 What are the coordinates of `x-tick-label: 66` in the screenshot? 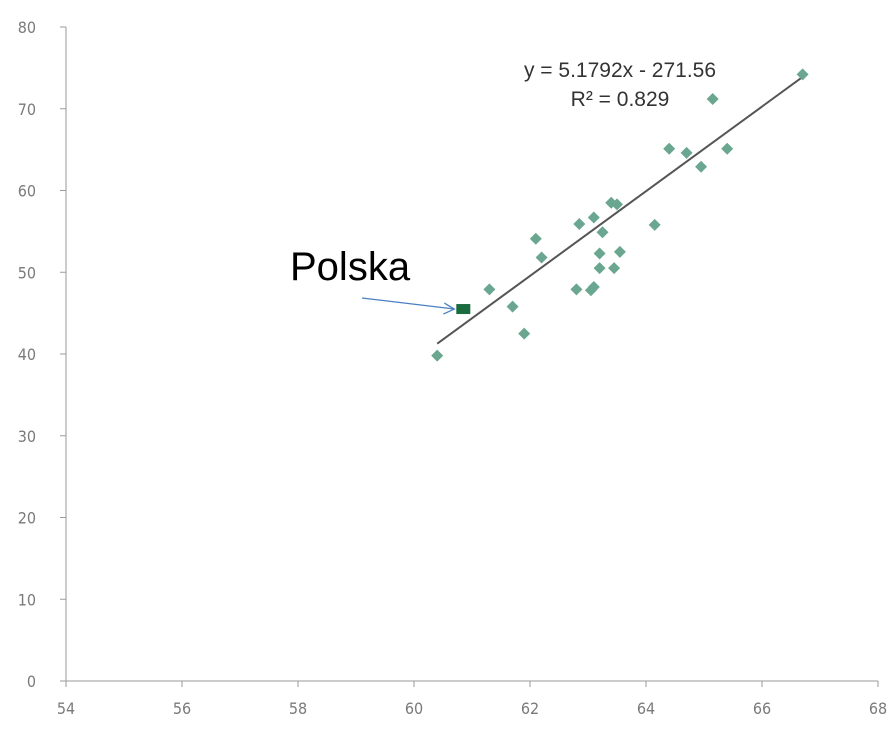 It's located at (762, 708).